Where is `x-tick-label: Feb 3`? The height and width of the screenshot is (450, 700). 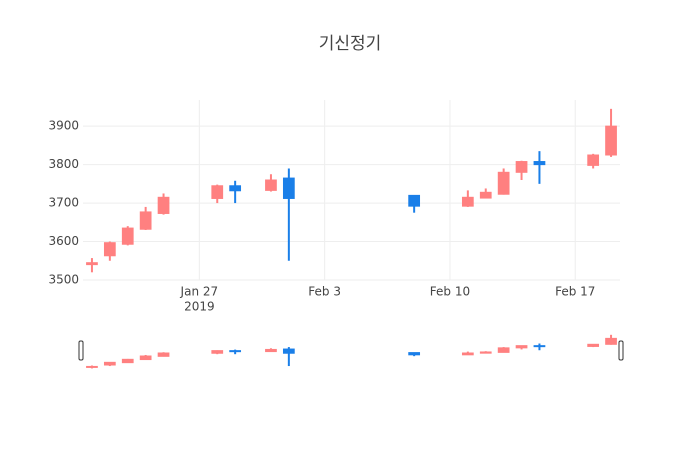
x-tick-label: Feb 3 is located at coordinates (324, 292).